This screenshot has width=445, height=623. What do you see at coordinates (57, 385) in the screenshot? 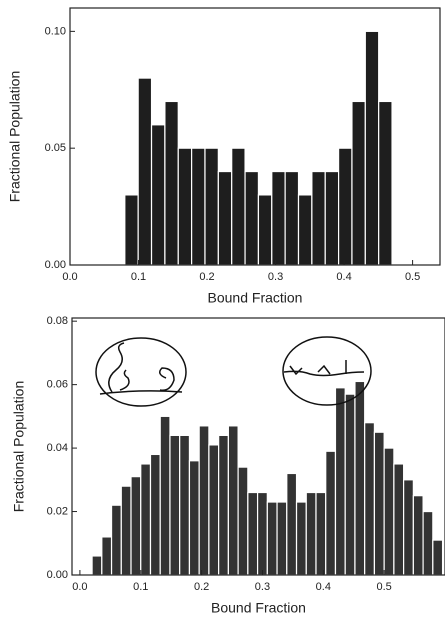
I see `y-tick-label: 0.06` at bounding box center [57, 385].